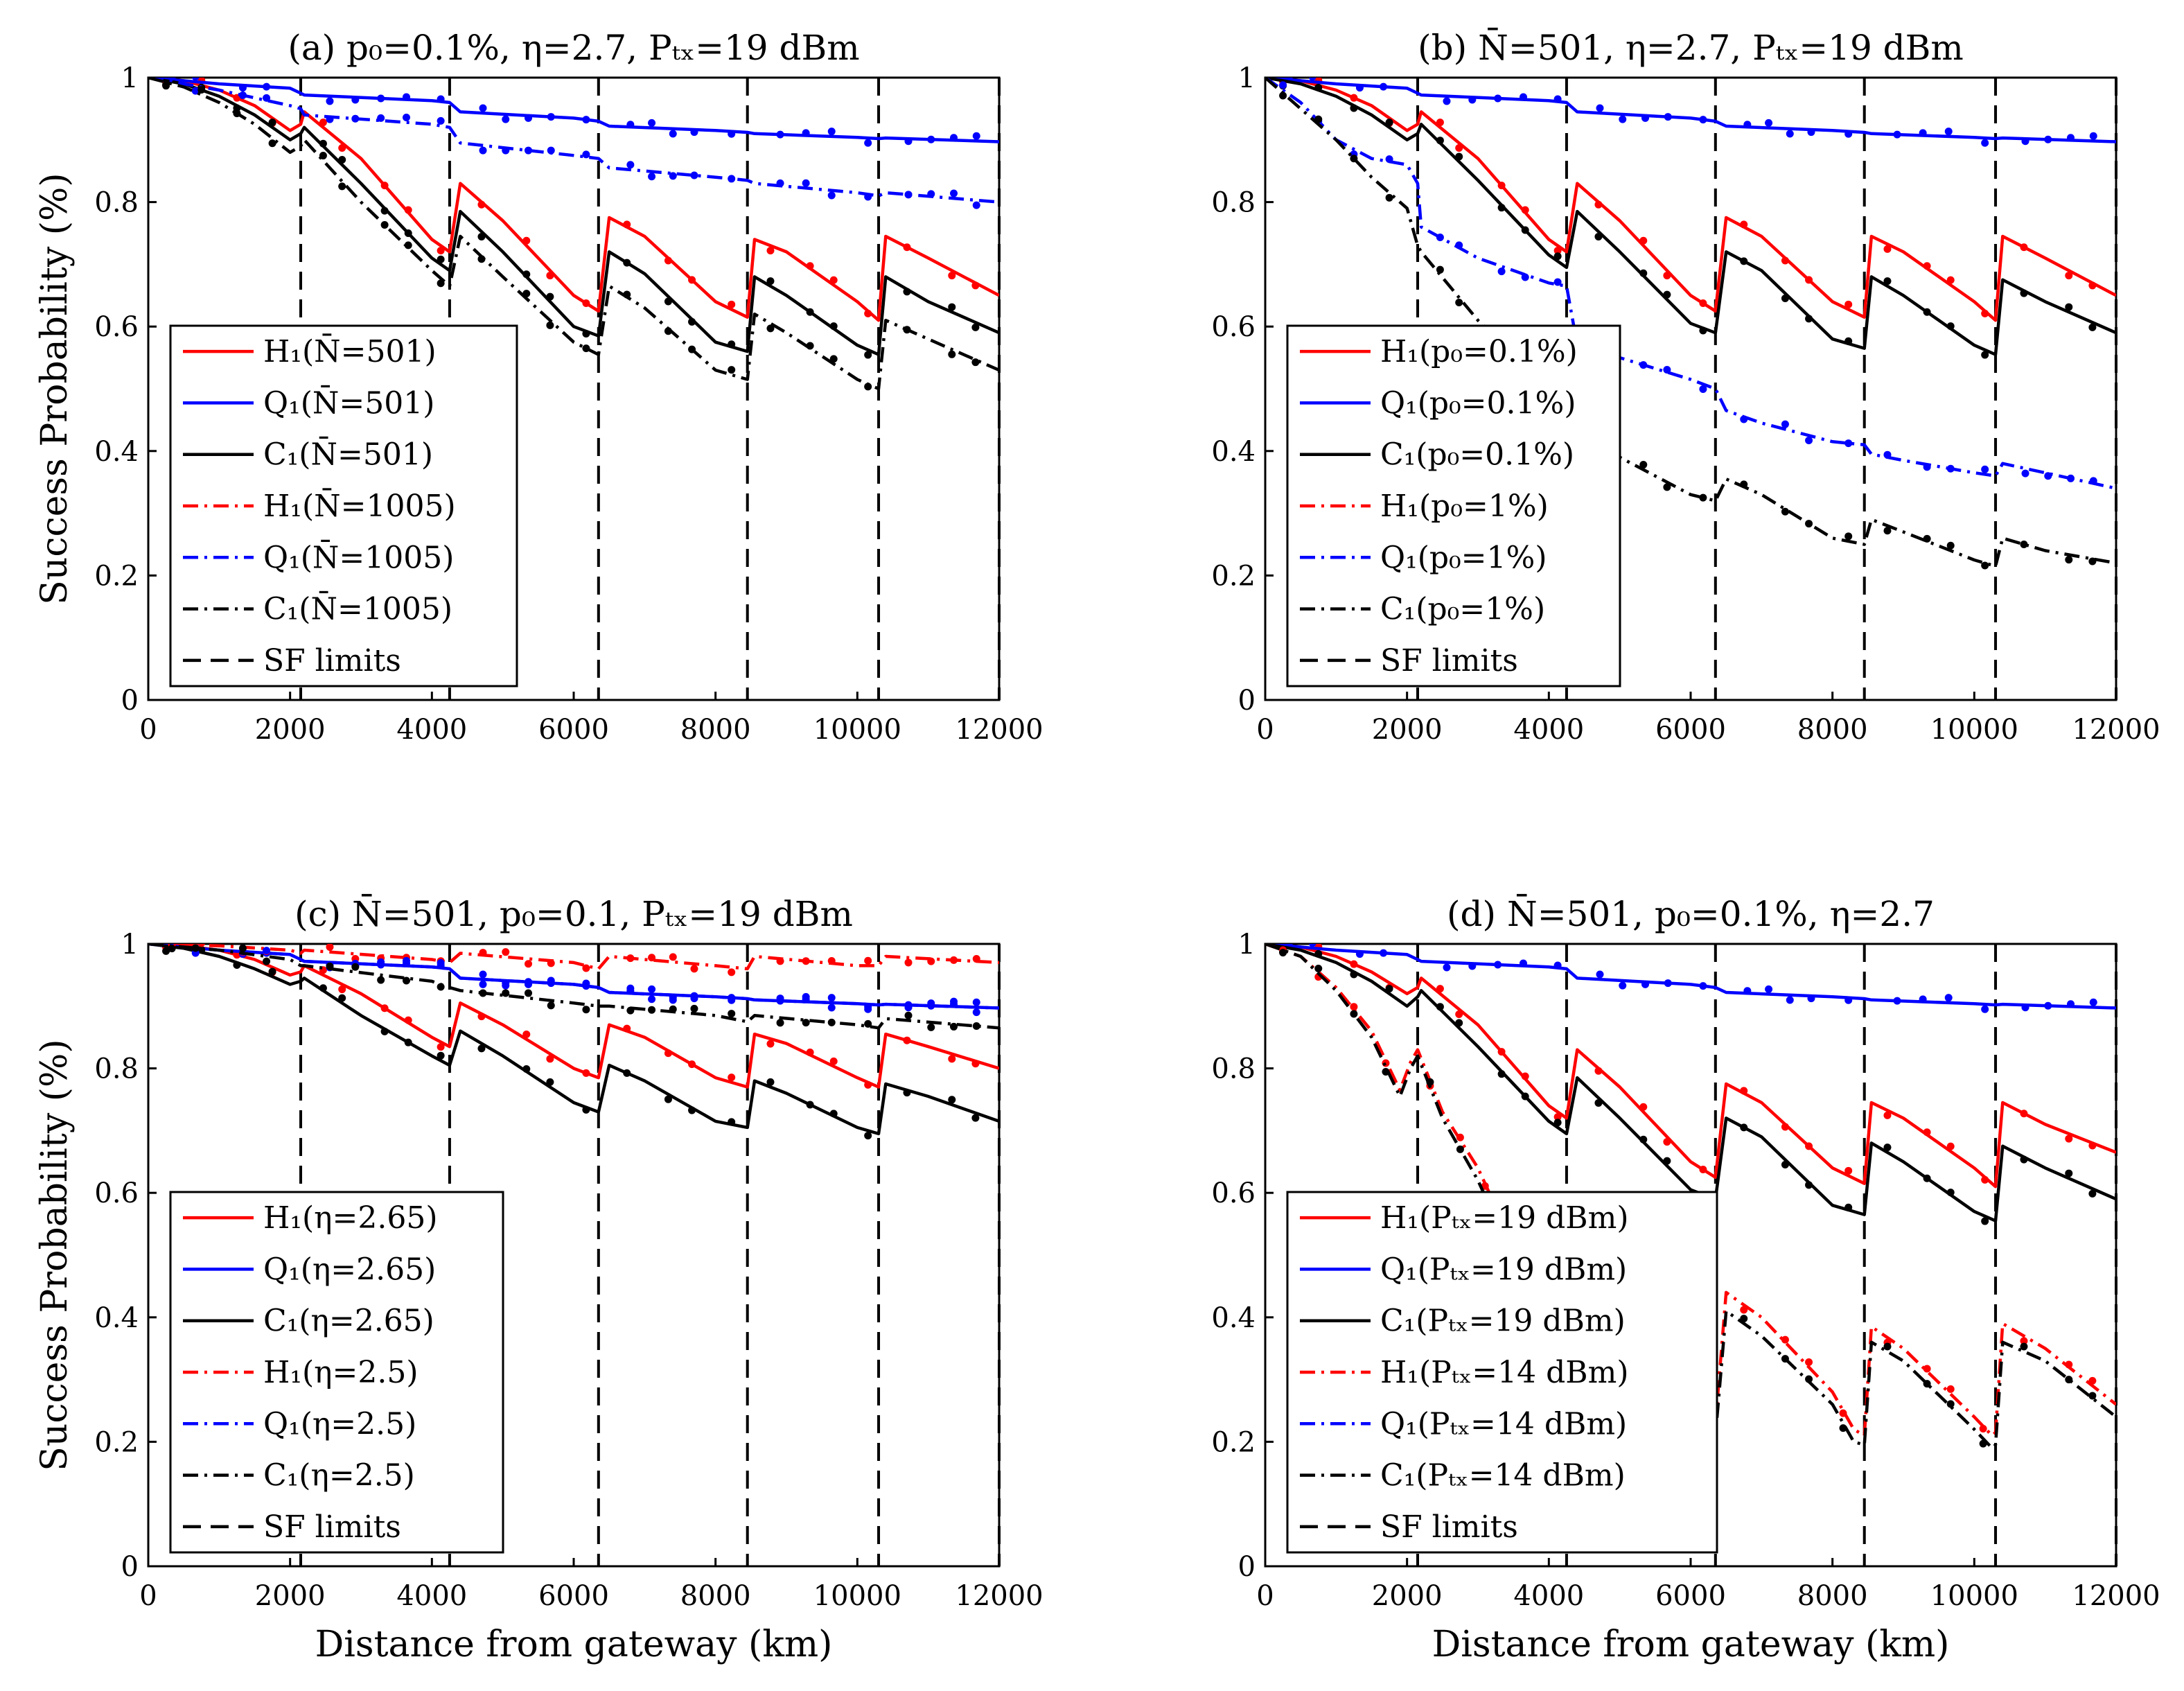 The height and width of the screenshot is (1691, 2184). What do you see at coordinates (1462, 609) in the screenshot?
I see `legend-label: C₁(p₀=1%)` at bounding box center [1462, 609].